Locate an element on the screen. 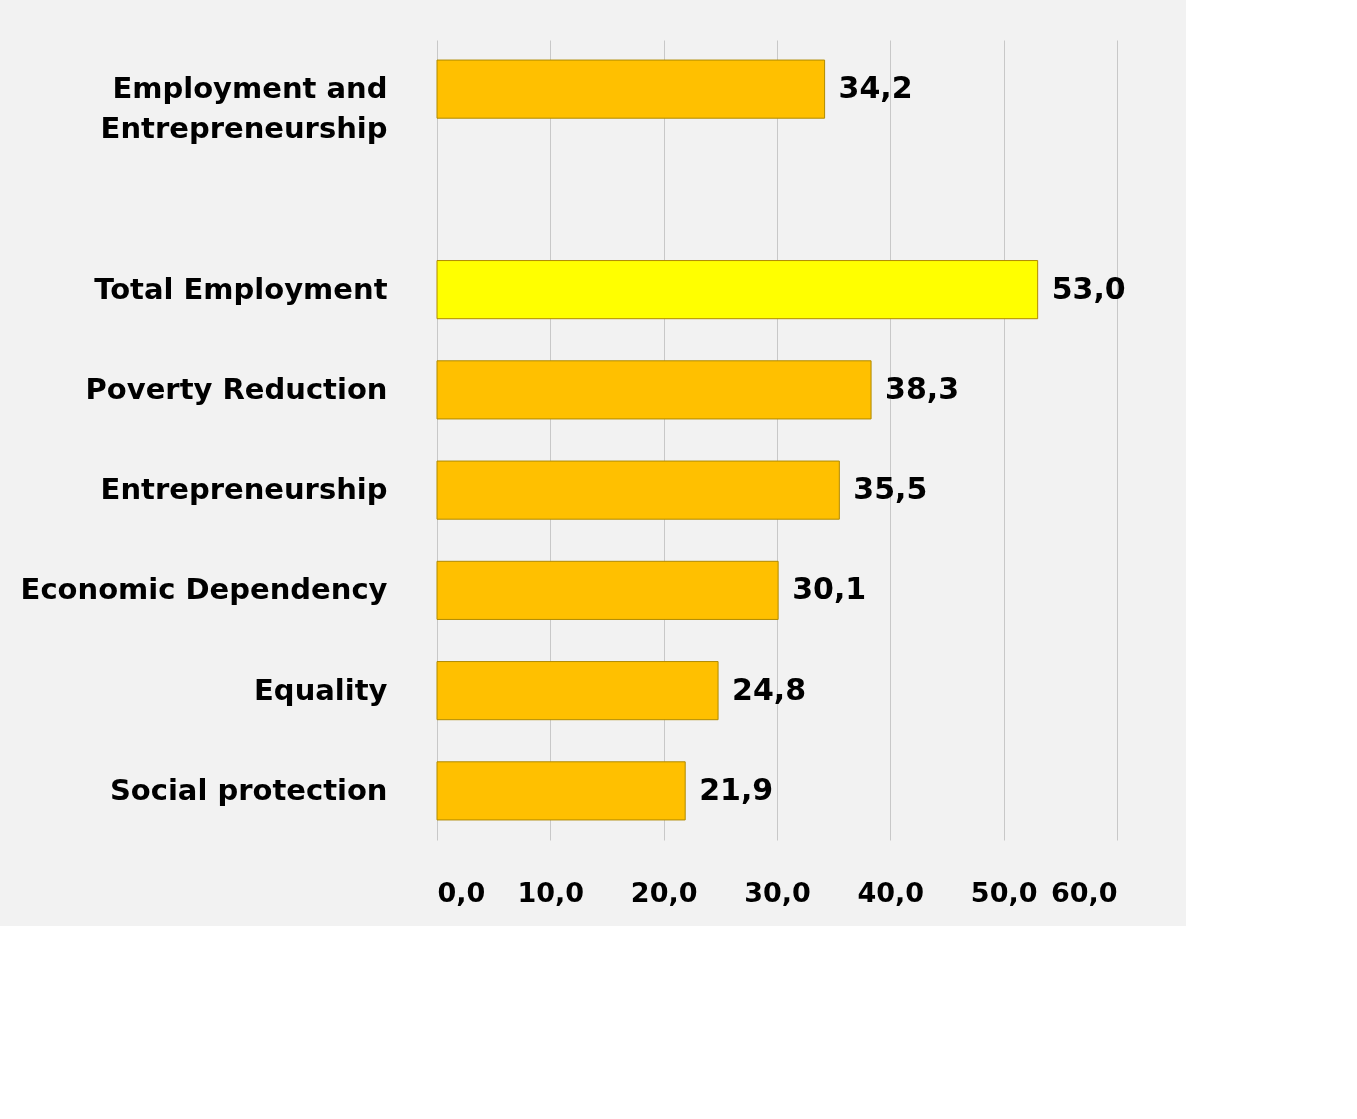 This screenshot has height=1119, width=1357. data-label: 24,8 is located at coordinates (769, 689).